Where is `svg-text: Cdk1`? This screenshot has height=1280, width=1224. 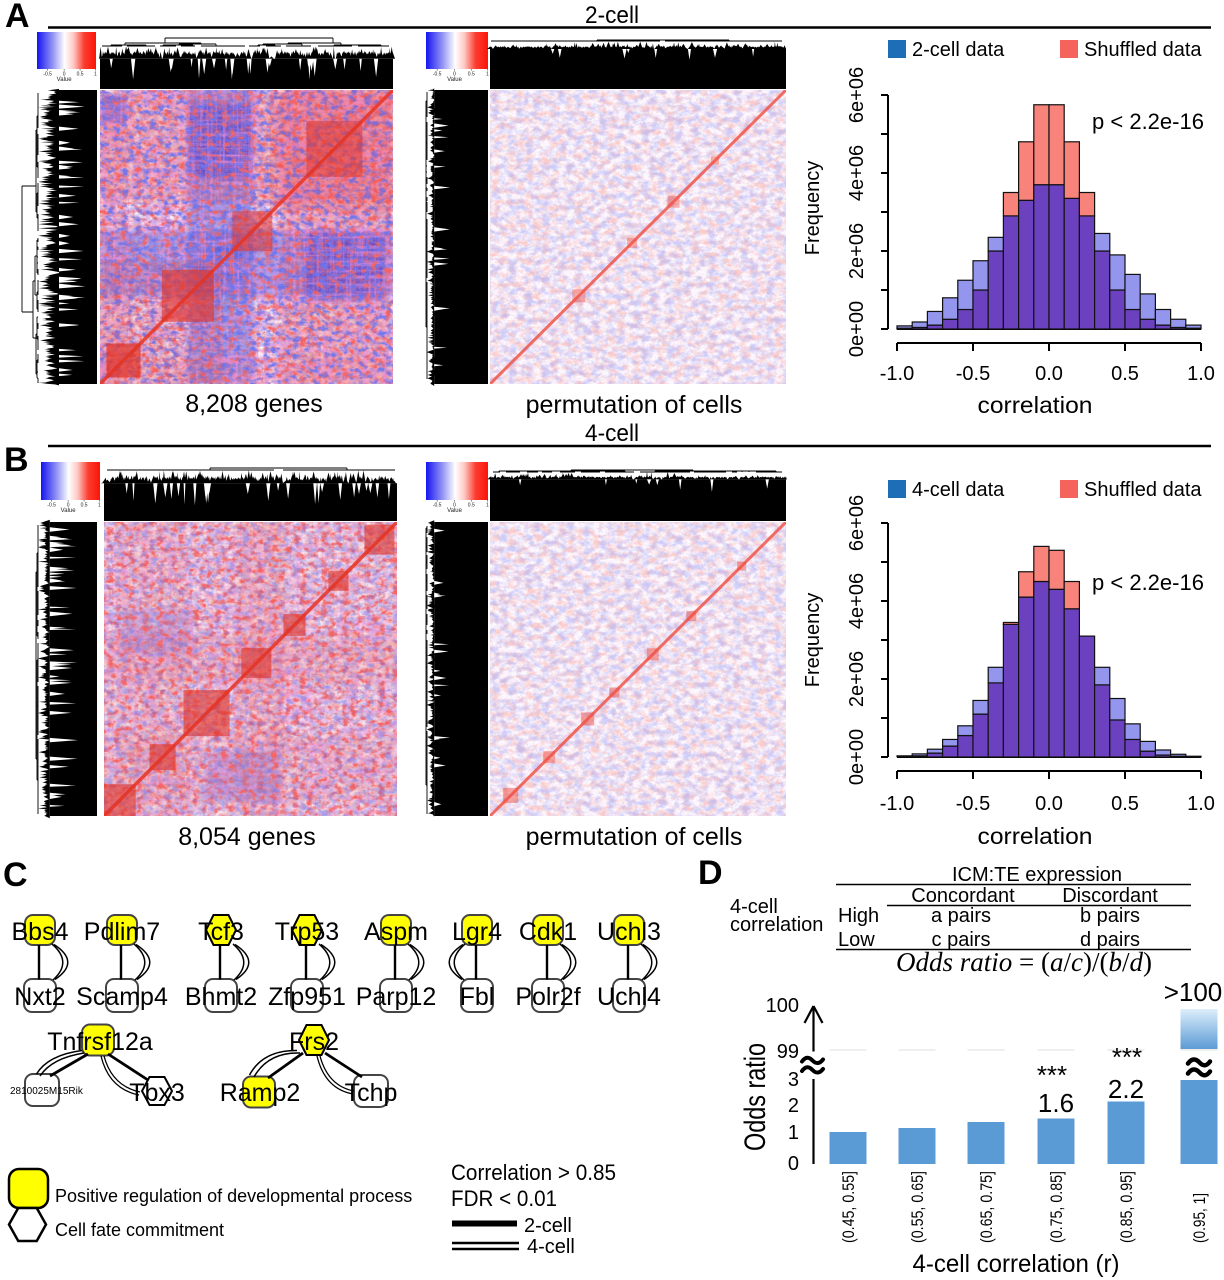
svg-text: Cdk1 is located at coordinates (548, 932).